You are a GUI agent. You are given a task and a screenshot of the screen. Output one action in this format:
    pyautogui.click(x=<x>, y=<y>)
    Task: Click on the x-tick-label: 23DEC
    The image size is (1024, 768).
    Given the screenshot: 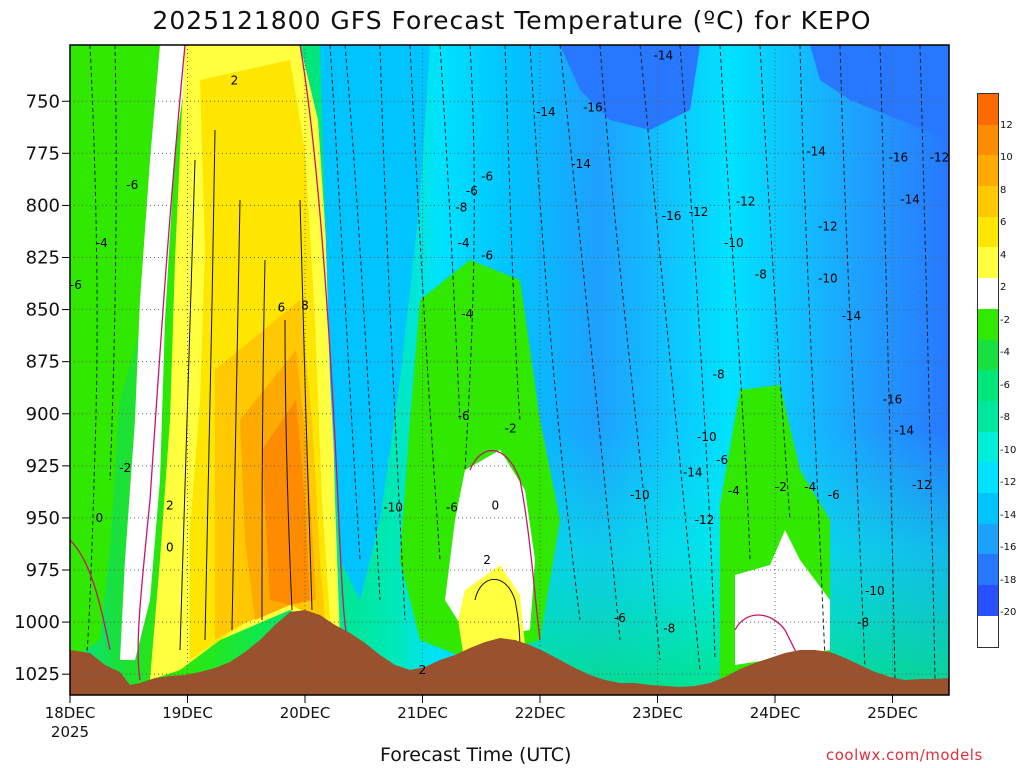 What is the action you would take?
    pyautogui.click(x=657, y=713)
    